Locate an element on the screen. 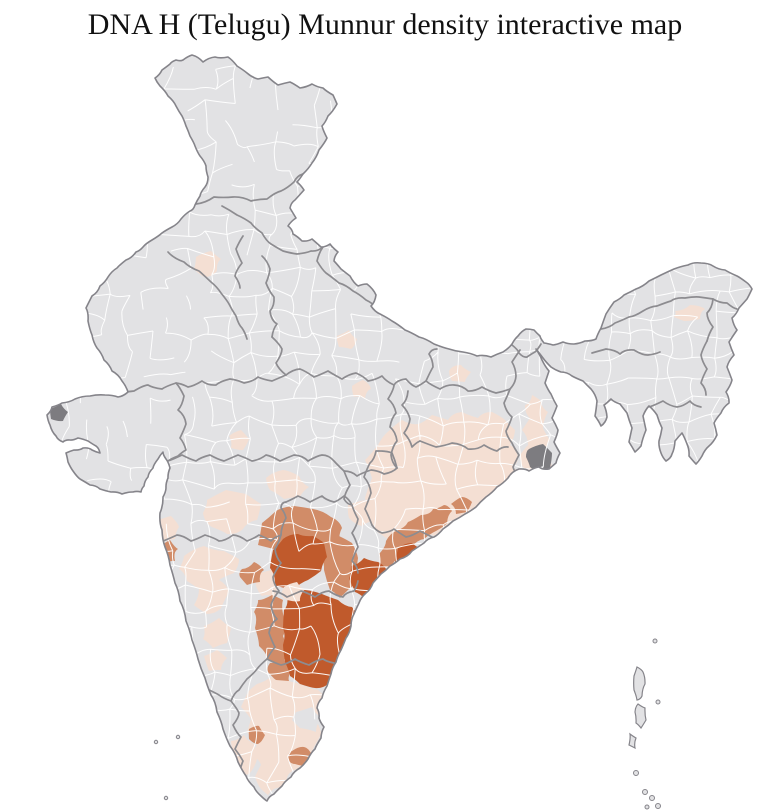 The image size is (770, 811). region-chittoor_belt is located at coordinates (296, 695).